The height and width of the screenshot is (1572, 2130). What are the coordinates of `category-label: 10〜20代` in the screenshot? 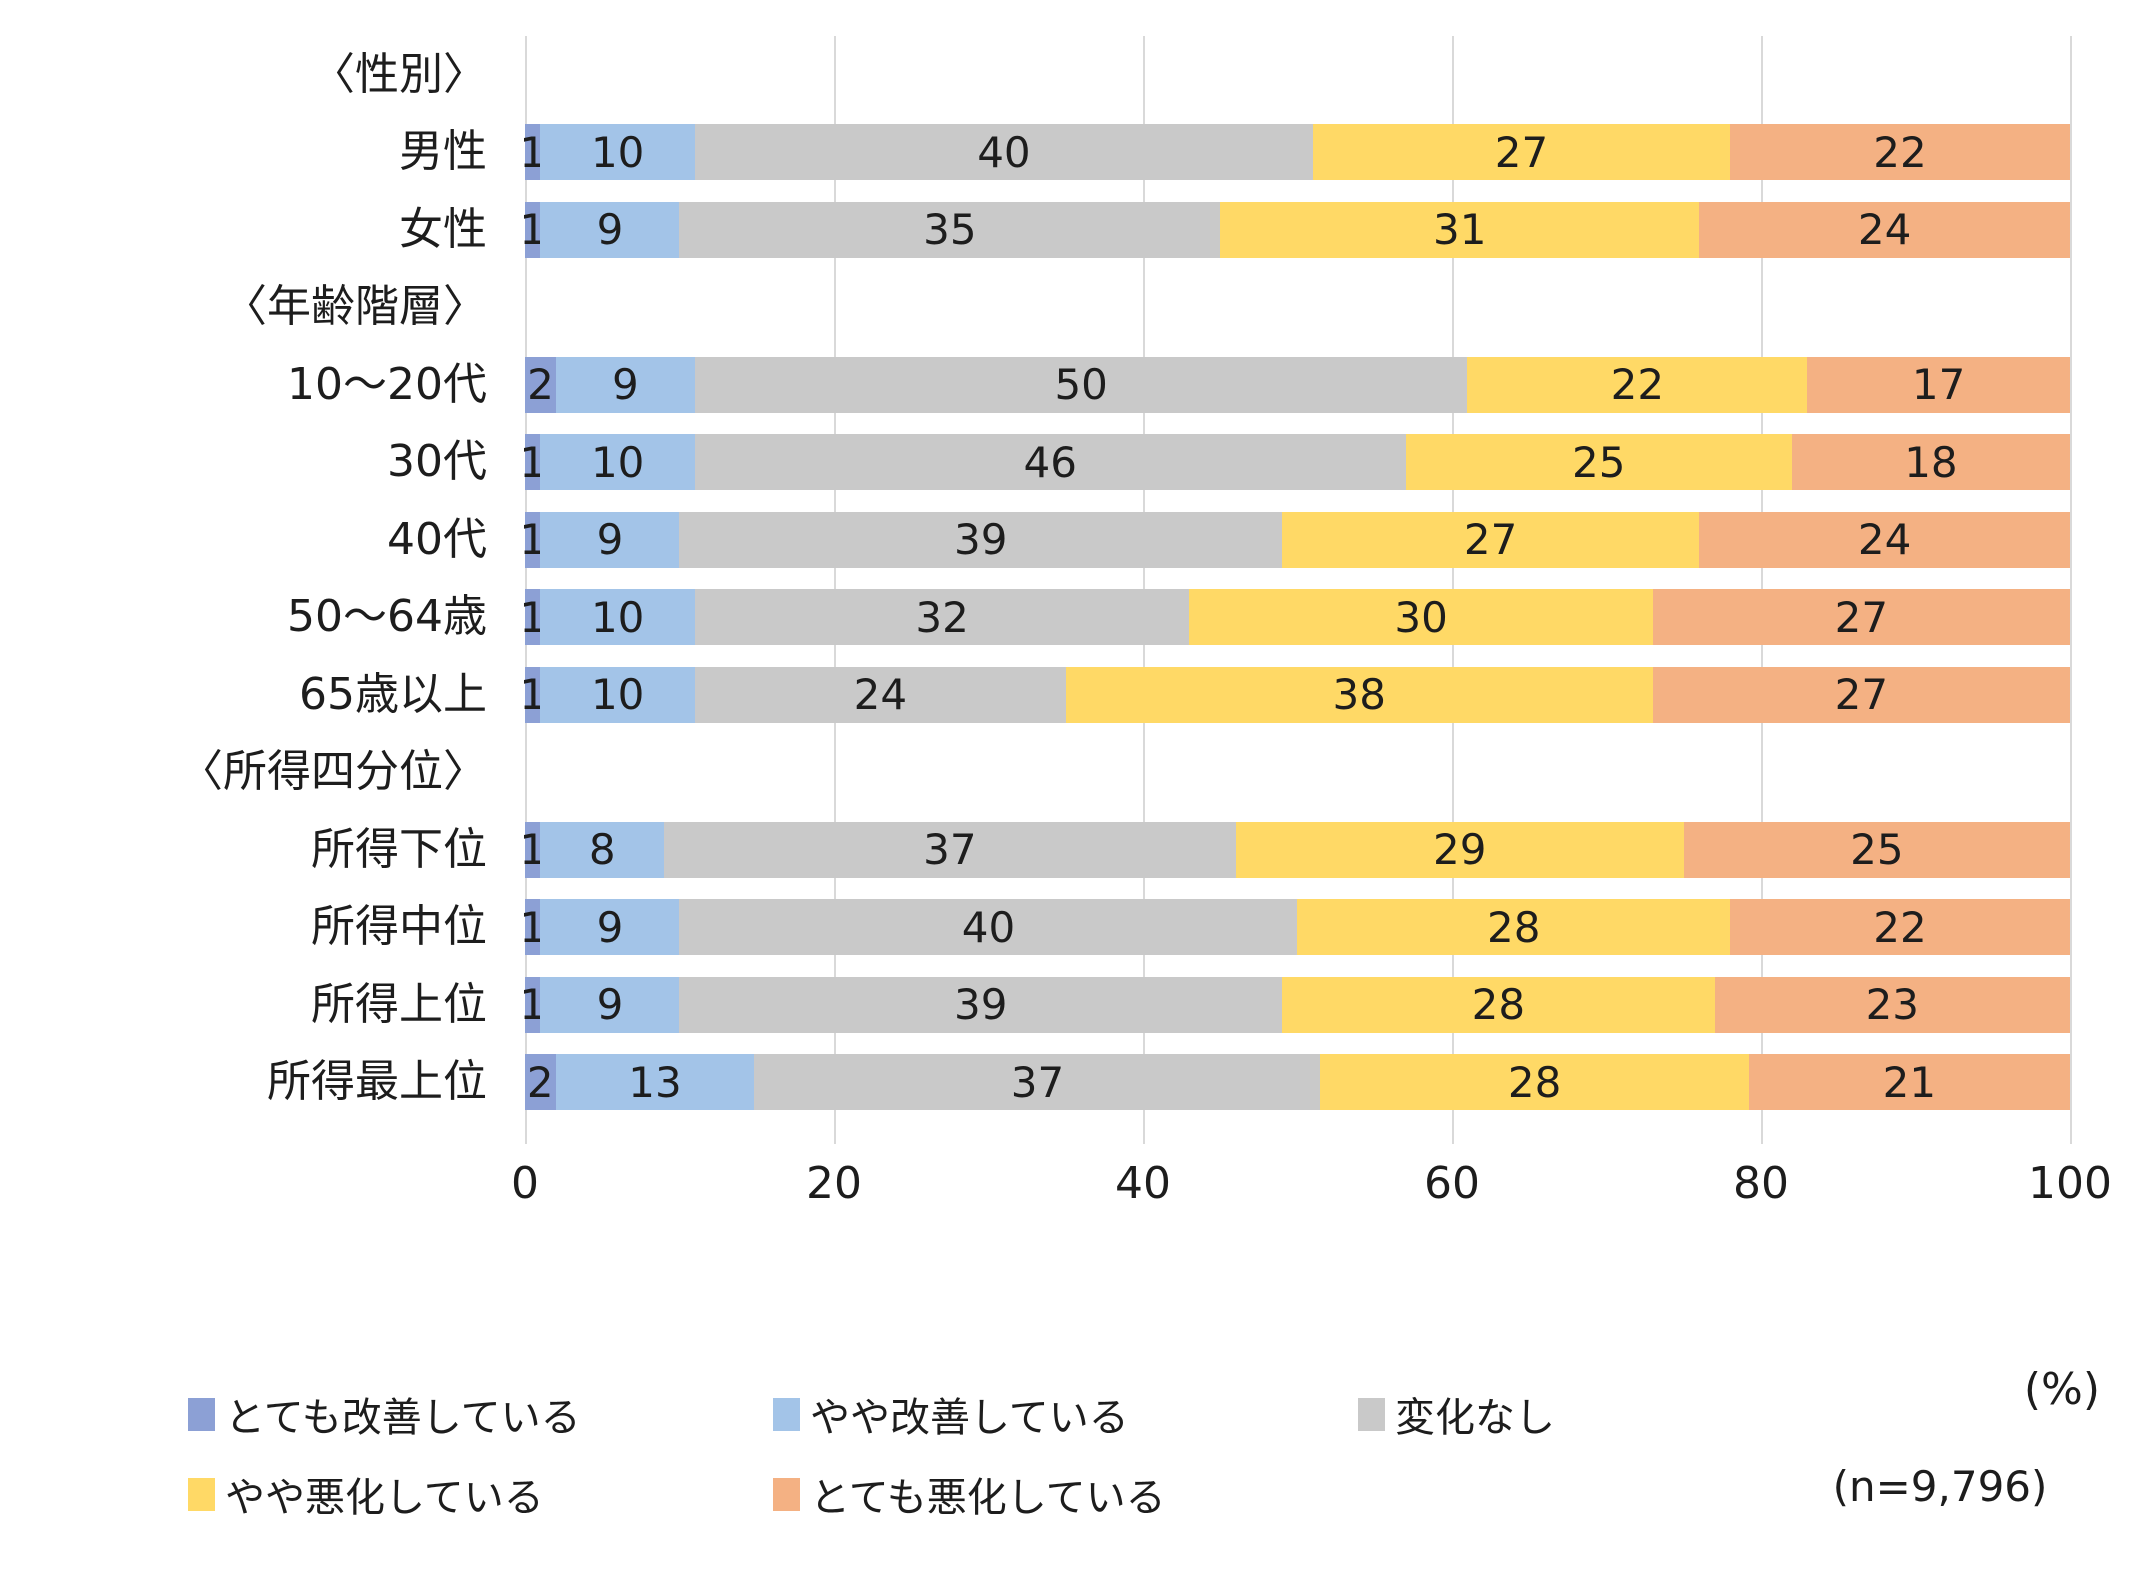 It's located at (387, 384).